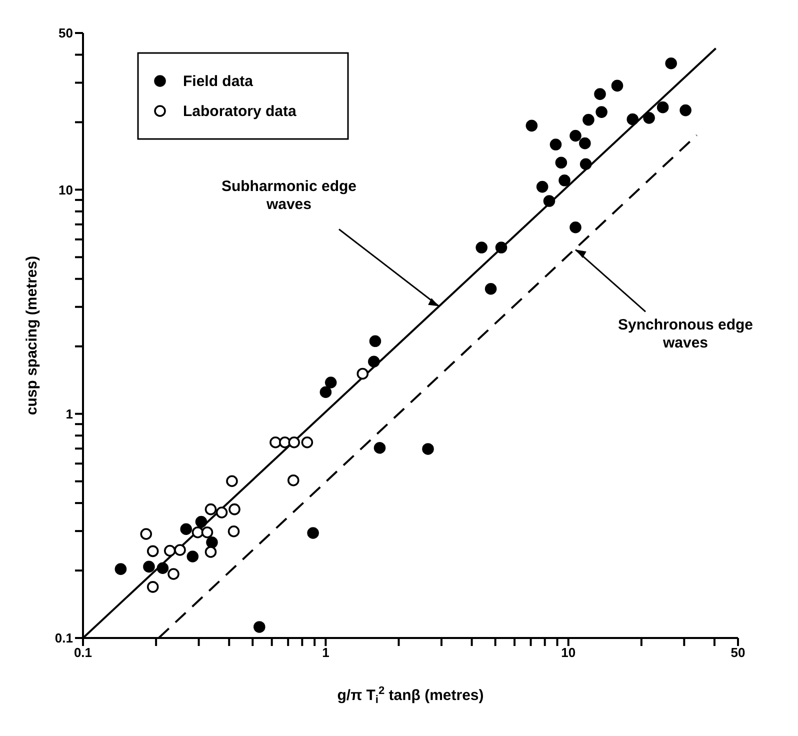  What do you see at coordinates (568, 652) in the screenshot?
I see `x-tick-label: 10` at bounding box center [568, 652].